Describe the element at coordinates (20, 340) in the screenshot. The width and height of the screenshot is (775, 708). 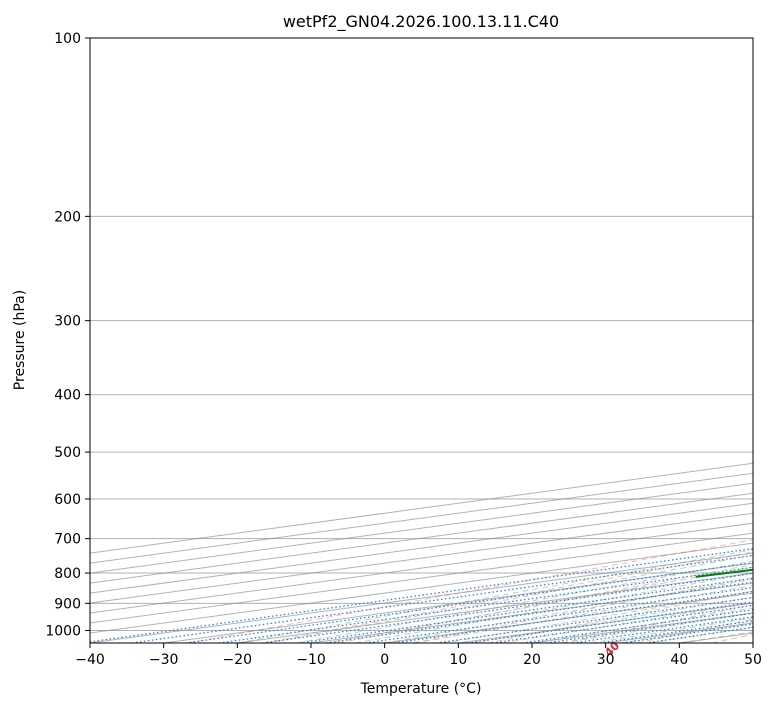
I see `y-axis-label: Pressure (hPa)` at that location.